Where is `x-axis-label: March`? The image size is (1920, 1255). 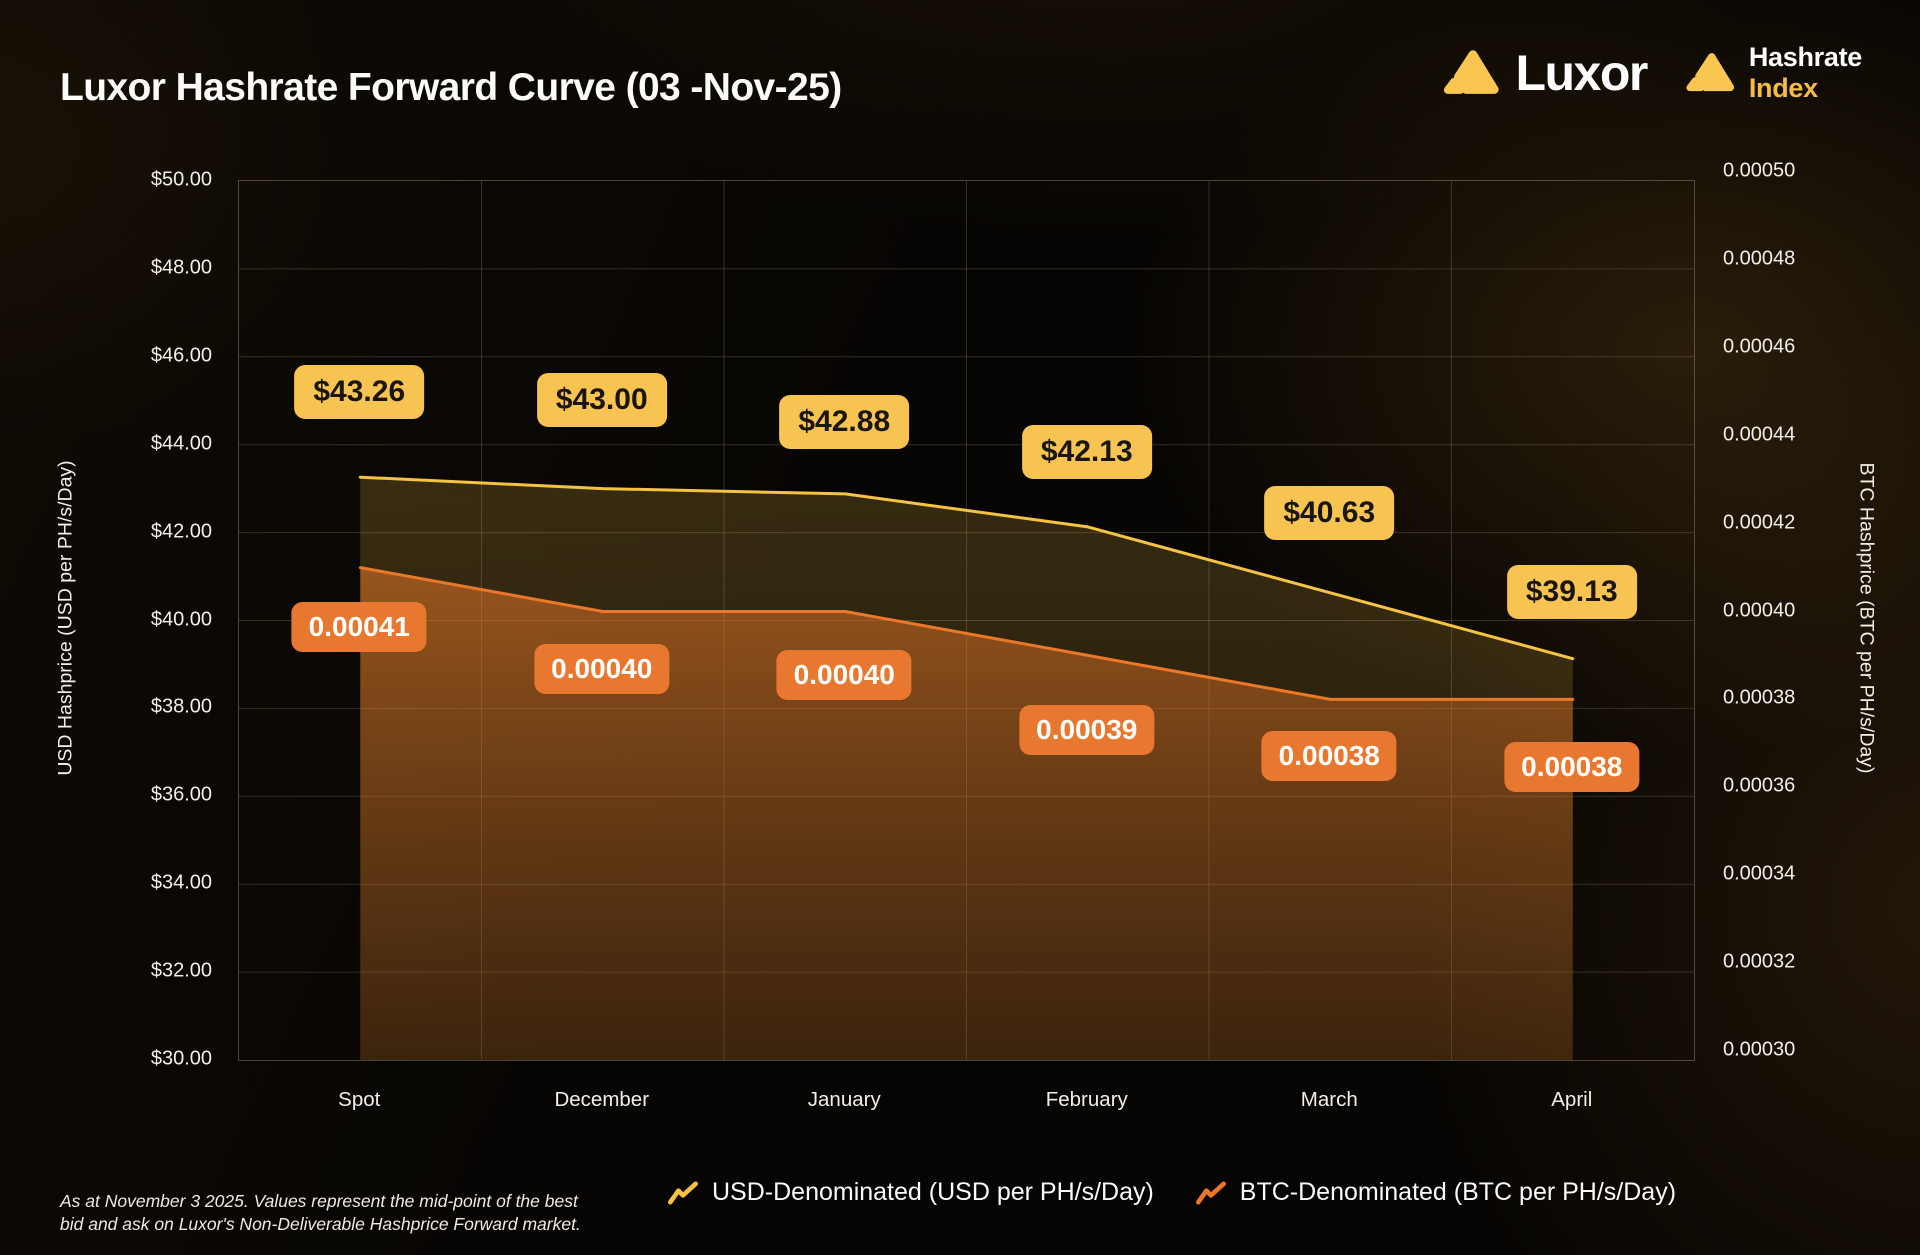
x-axis-label: March is located at coordinates (1329, 1099).